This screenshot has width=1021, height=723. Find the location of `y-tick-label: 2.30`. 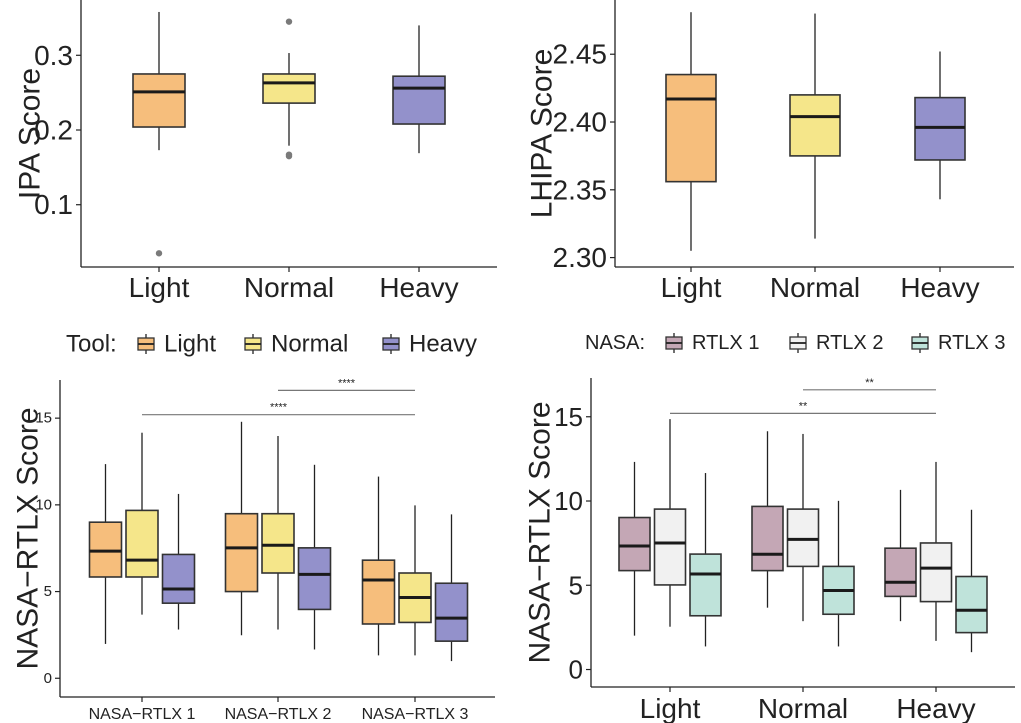

y-tick-label: 2.30 is located at coordinates (580, 257).